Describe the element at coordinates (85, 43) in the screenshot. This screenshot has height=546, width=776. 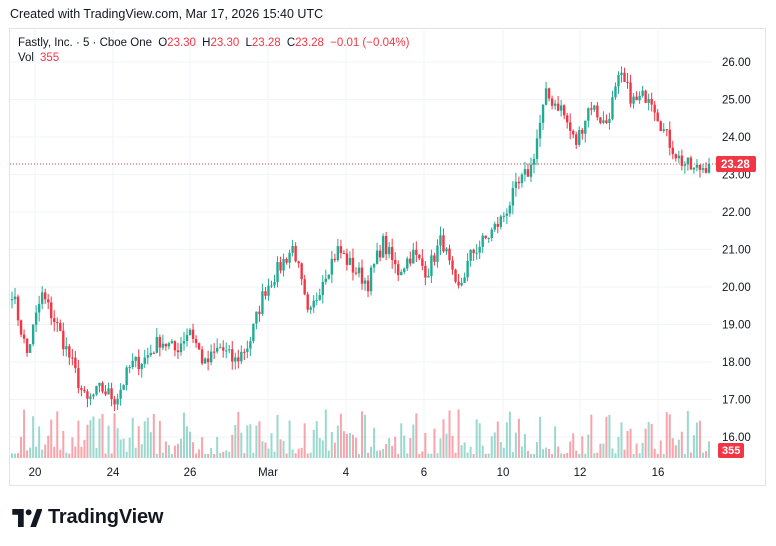
I see `symbol-label: Fastly, Inc. · 5 · Cboe One` at that location.